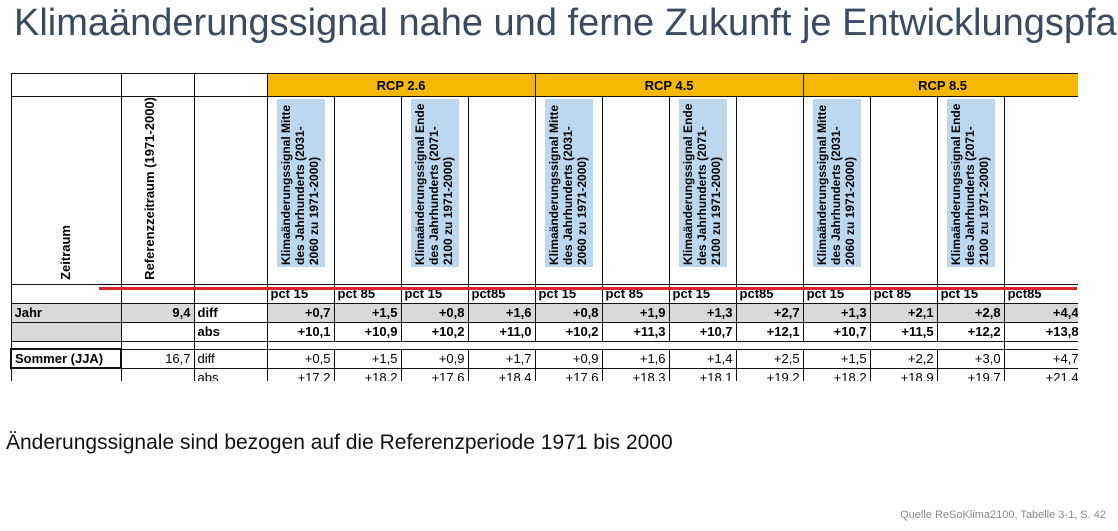  I want to click on source-note: Quelle ReSoKlima2100, Tabelle 3-1, S. 42, so click(1003, 515).